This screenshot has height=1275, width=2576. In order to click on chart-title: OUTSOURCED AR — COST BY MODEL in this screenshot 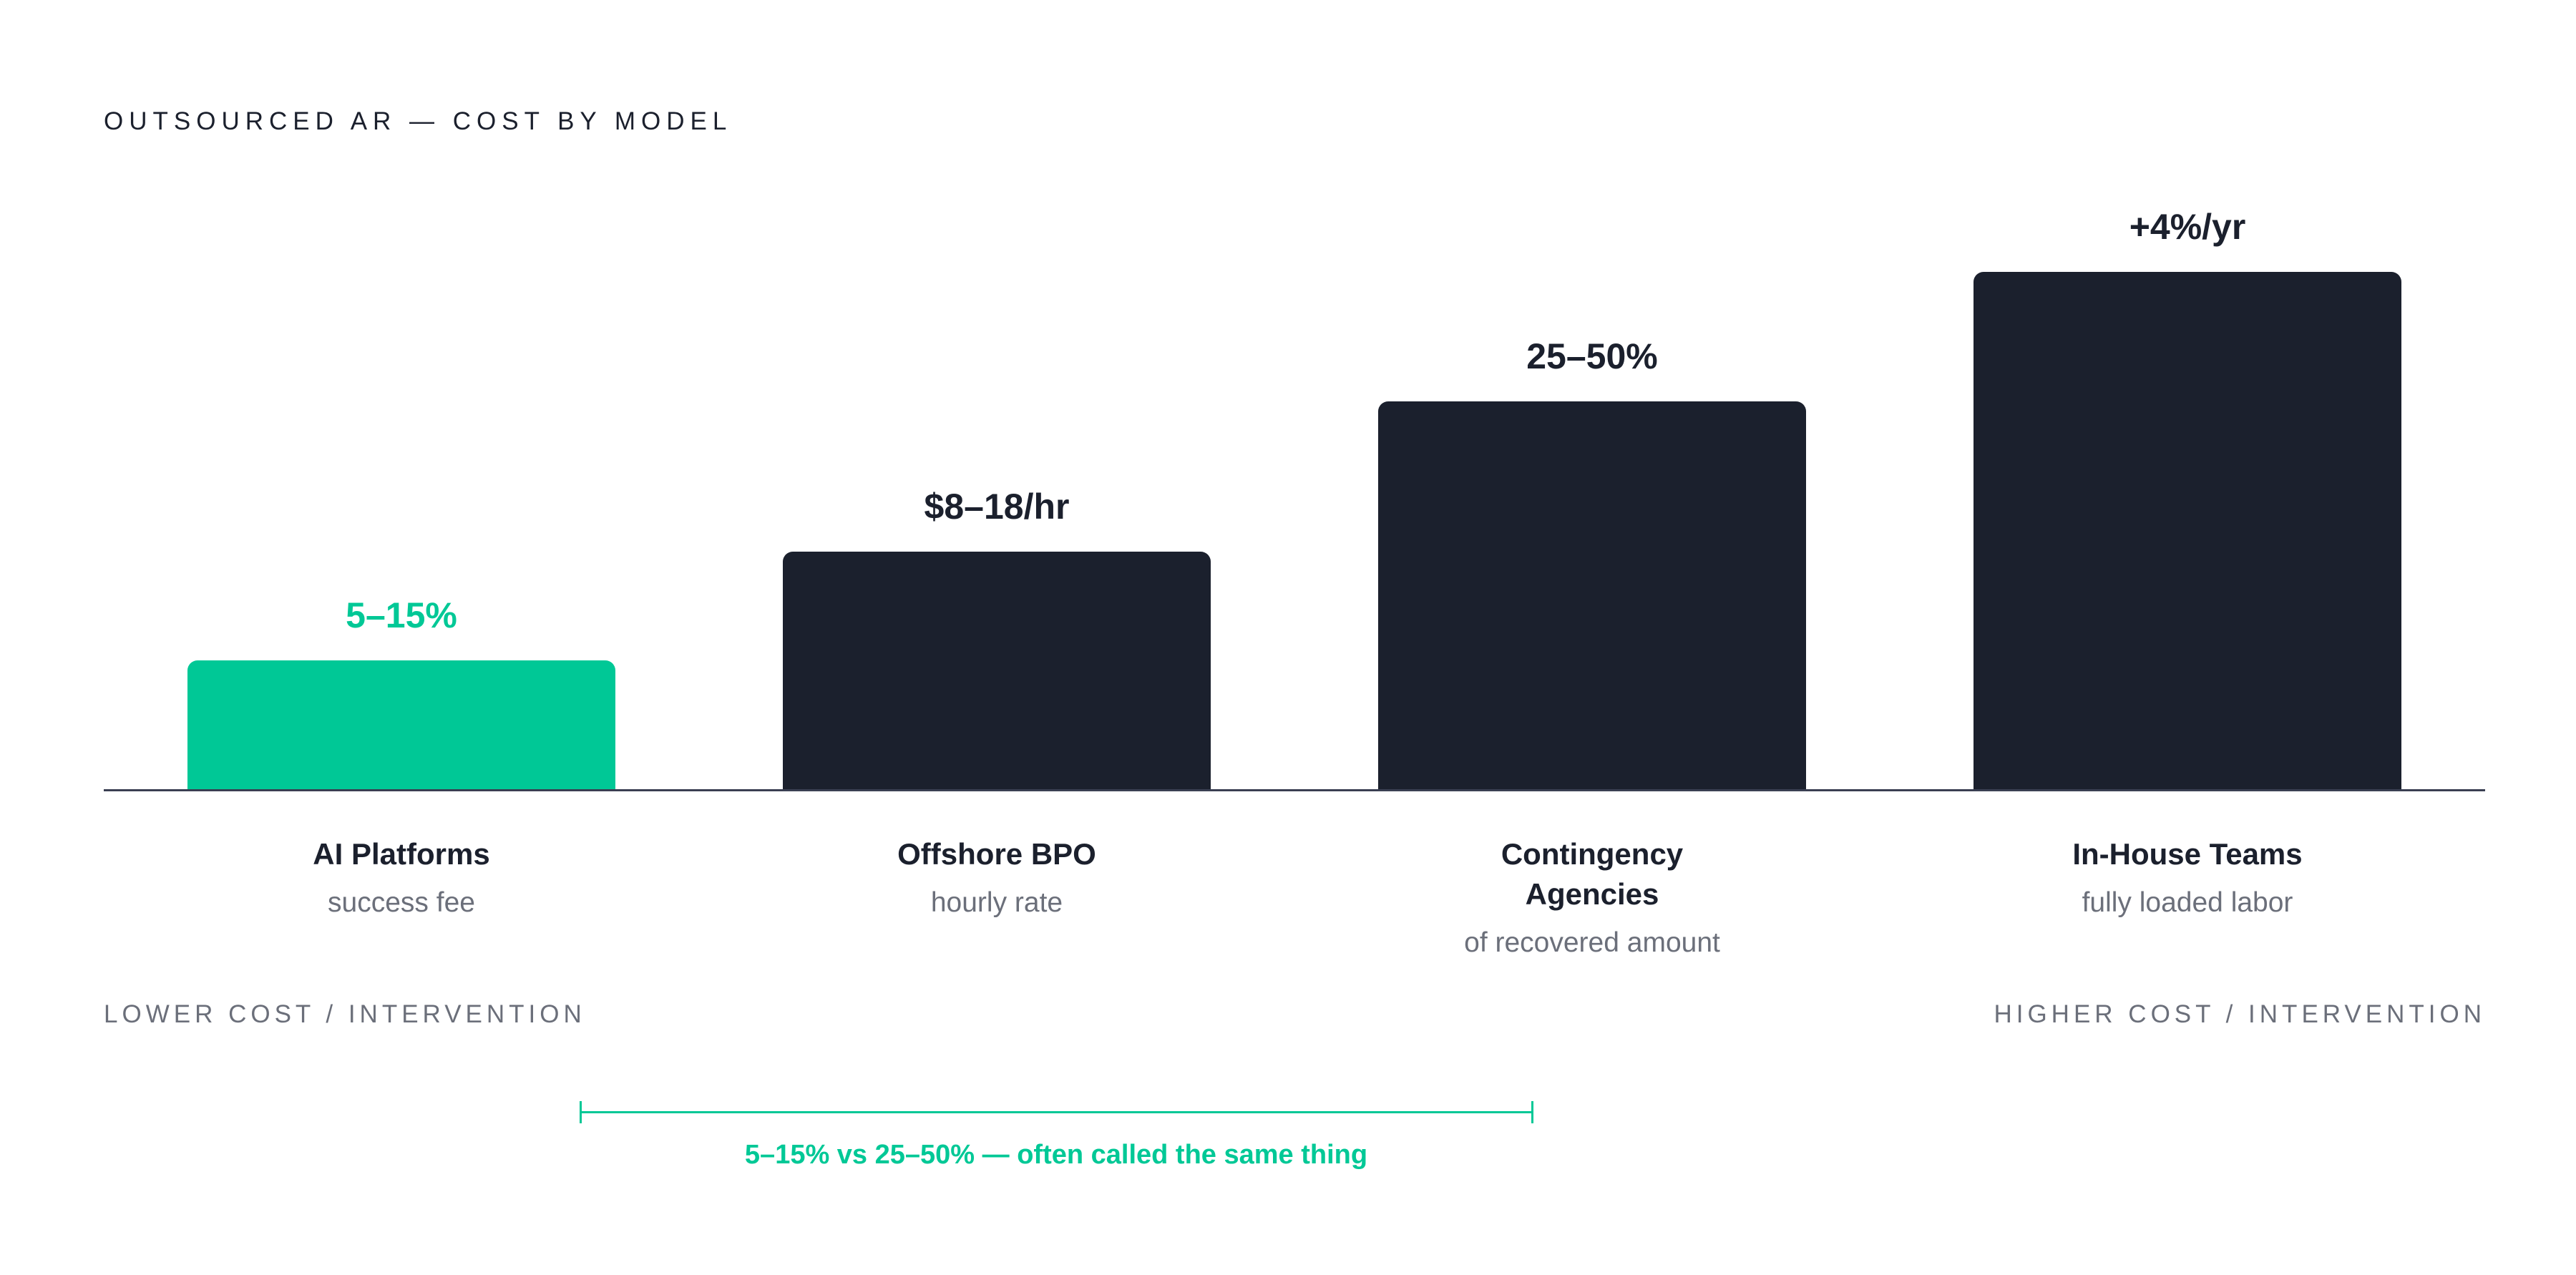, I will do `click(418, 121)`.